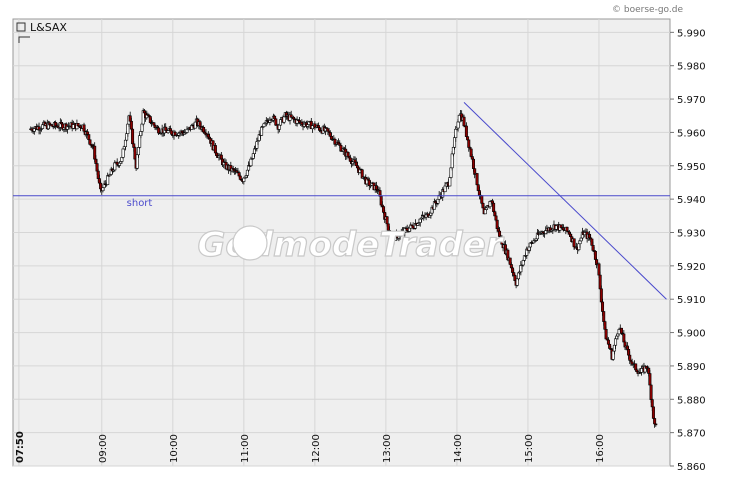  I want to click on x-tick-label: 11:00, so click(245, 448).